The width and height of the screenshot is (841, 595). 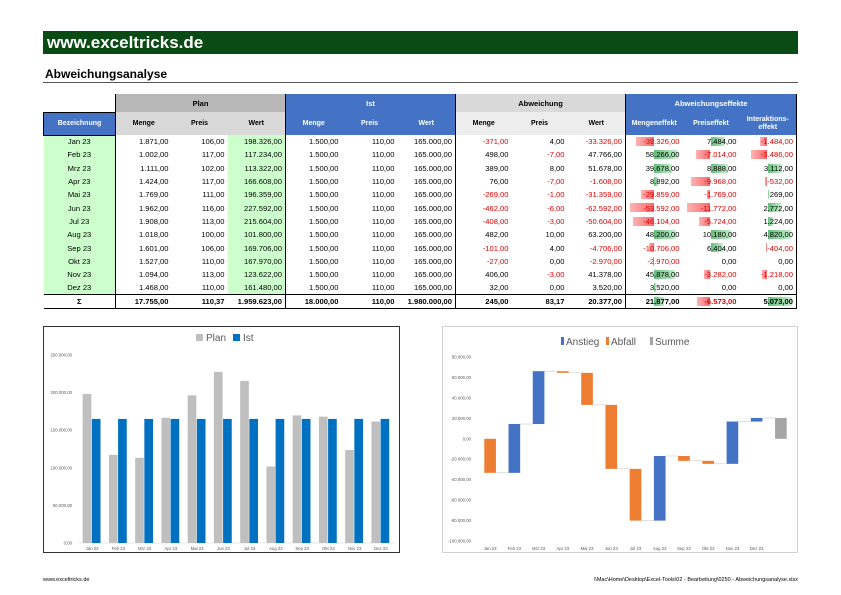 I want to click on effect-value: -6.573,00, so click(x=720, y=302).